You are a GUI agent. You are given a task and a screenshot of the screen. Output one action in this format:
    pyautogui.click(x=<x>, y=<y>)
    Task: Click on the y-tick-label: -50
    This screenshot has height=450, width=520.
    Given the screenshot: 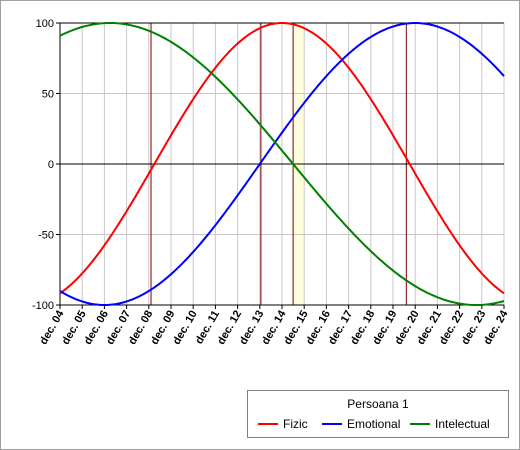 What is the action you would take?
    pyautogui.click(x=46, y=236)
    